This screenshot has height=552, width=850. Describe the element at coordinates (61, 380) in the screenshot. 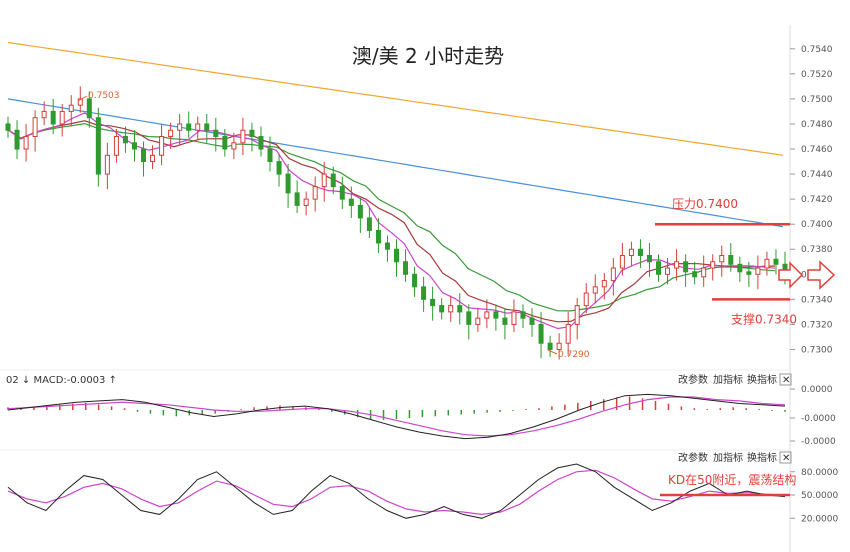

I see `macd-header: 02 ↓ MACD:-0.0003 ↑` at that location.